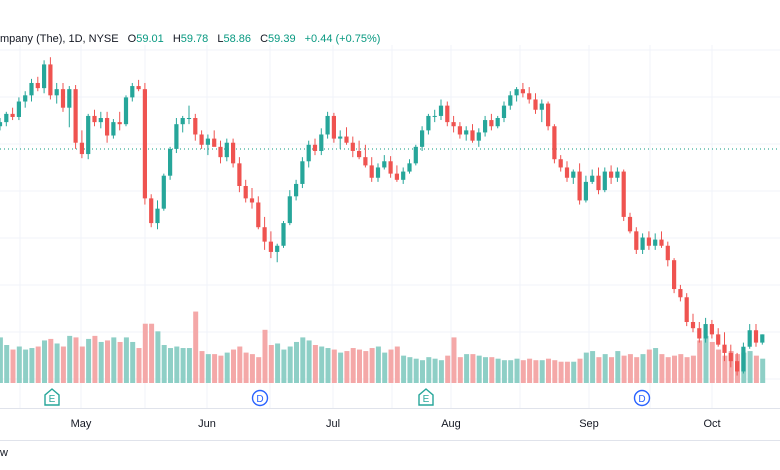  I want to click on month-label-may: May, so click(81, 424).